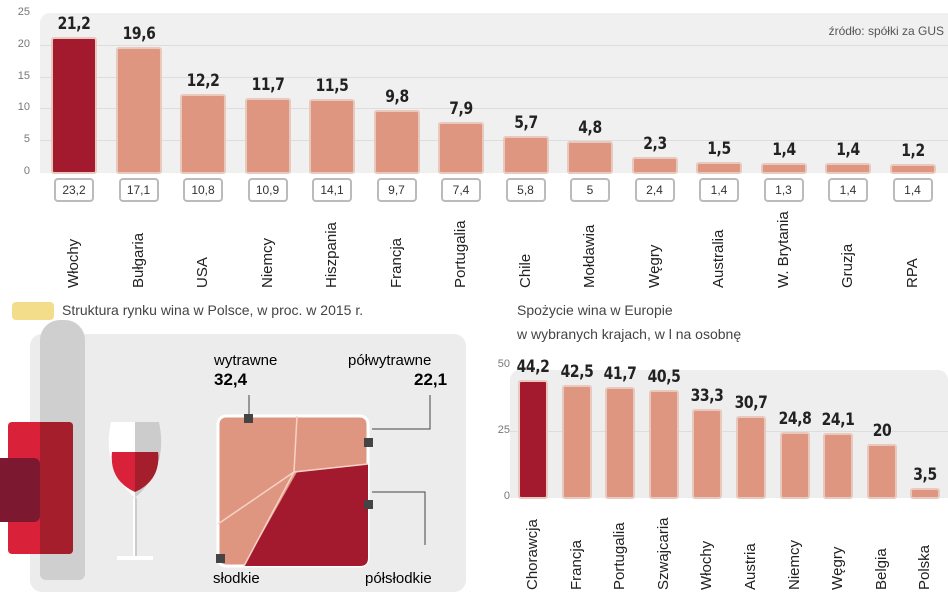 Image resolution: width=948 pixels, height=593 pixels. I want to click on comparison-value-box: 2,4, so click(654, 190).